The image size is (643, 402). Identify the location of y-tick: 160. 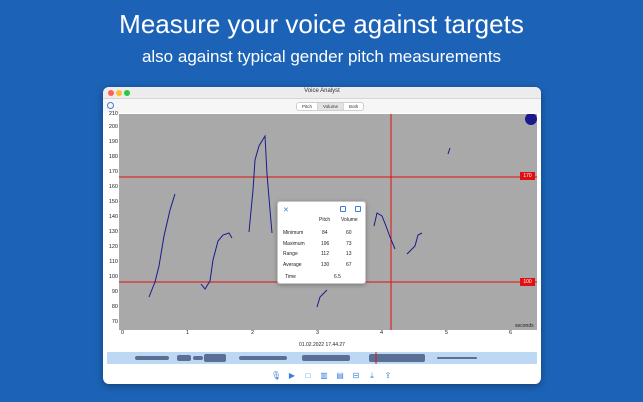
(113, 187).